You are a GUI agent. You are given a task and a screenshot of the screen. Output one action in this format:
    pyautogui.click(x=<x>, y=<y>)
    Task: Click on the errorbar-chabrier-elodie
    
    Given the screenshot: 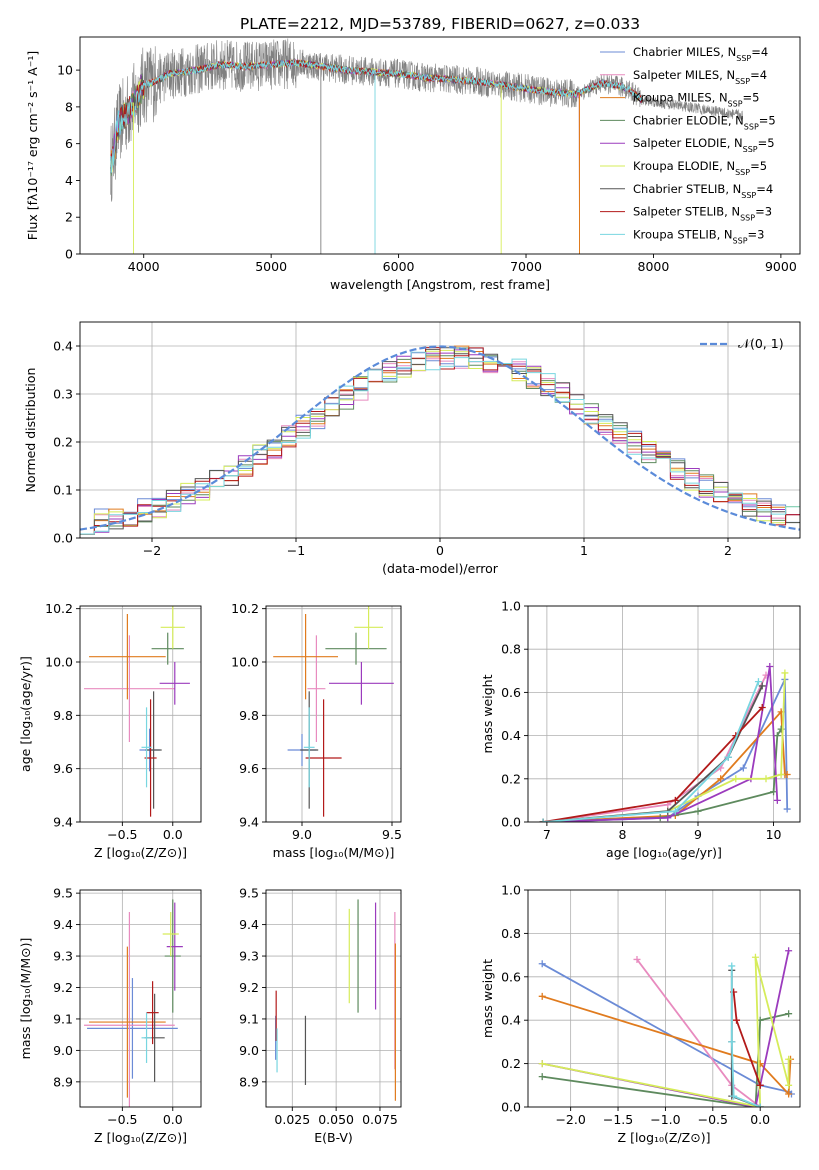 What is the action you would take?
    pyautogui.click(x=172, y=956)
    